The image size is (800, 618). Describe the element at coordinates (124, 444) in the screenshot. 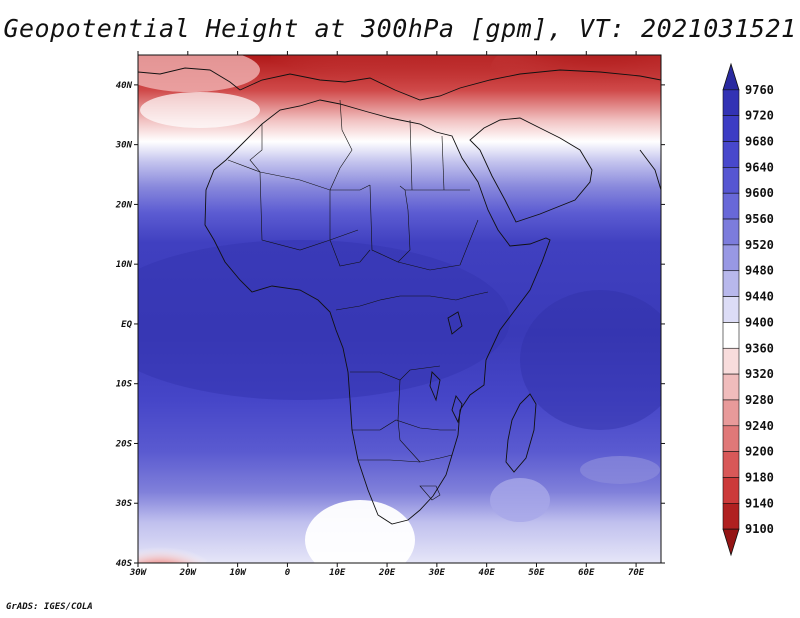

I see `lat-label: 20S` at that location.